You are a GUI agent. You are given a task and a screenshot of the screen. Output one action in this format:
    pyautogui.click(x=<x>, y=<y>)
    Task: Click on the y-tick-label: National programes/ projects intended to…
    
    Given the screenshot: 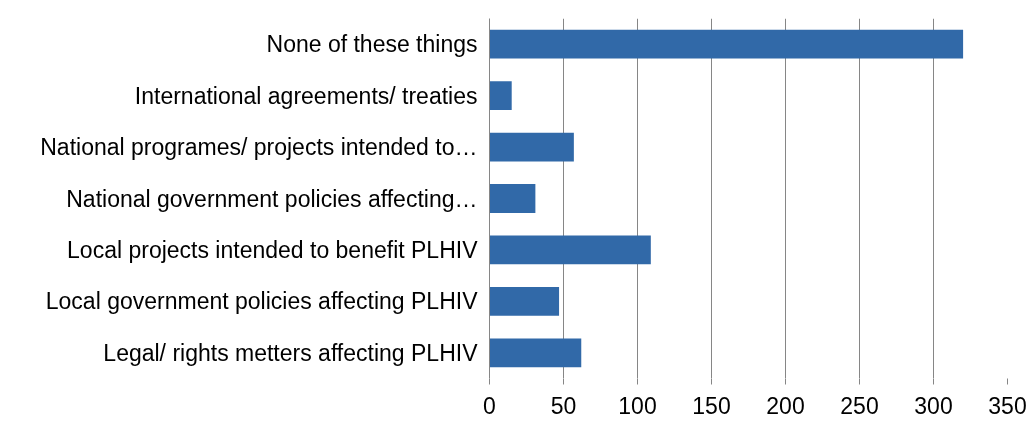 What is the action you would take?
    pyautogui.click(x=259, y=147)
    